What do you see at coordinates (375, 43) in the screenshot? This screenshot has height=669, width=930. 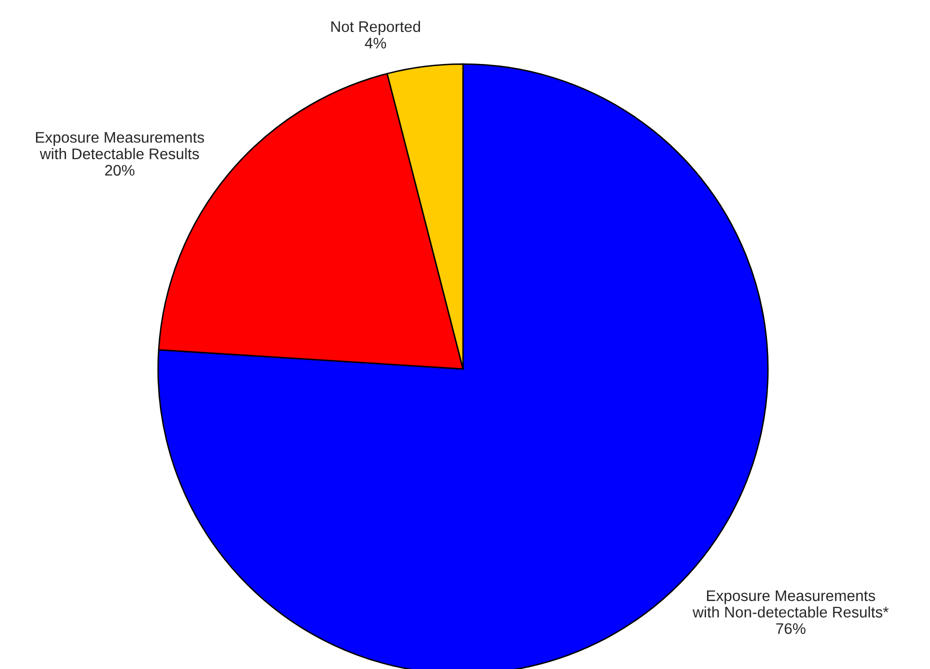 I see `data-label: 4%` at bounding box center [375, 43].